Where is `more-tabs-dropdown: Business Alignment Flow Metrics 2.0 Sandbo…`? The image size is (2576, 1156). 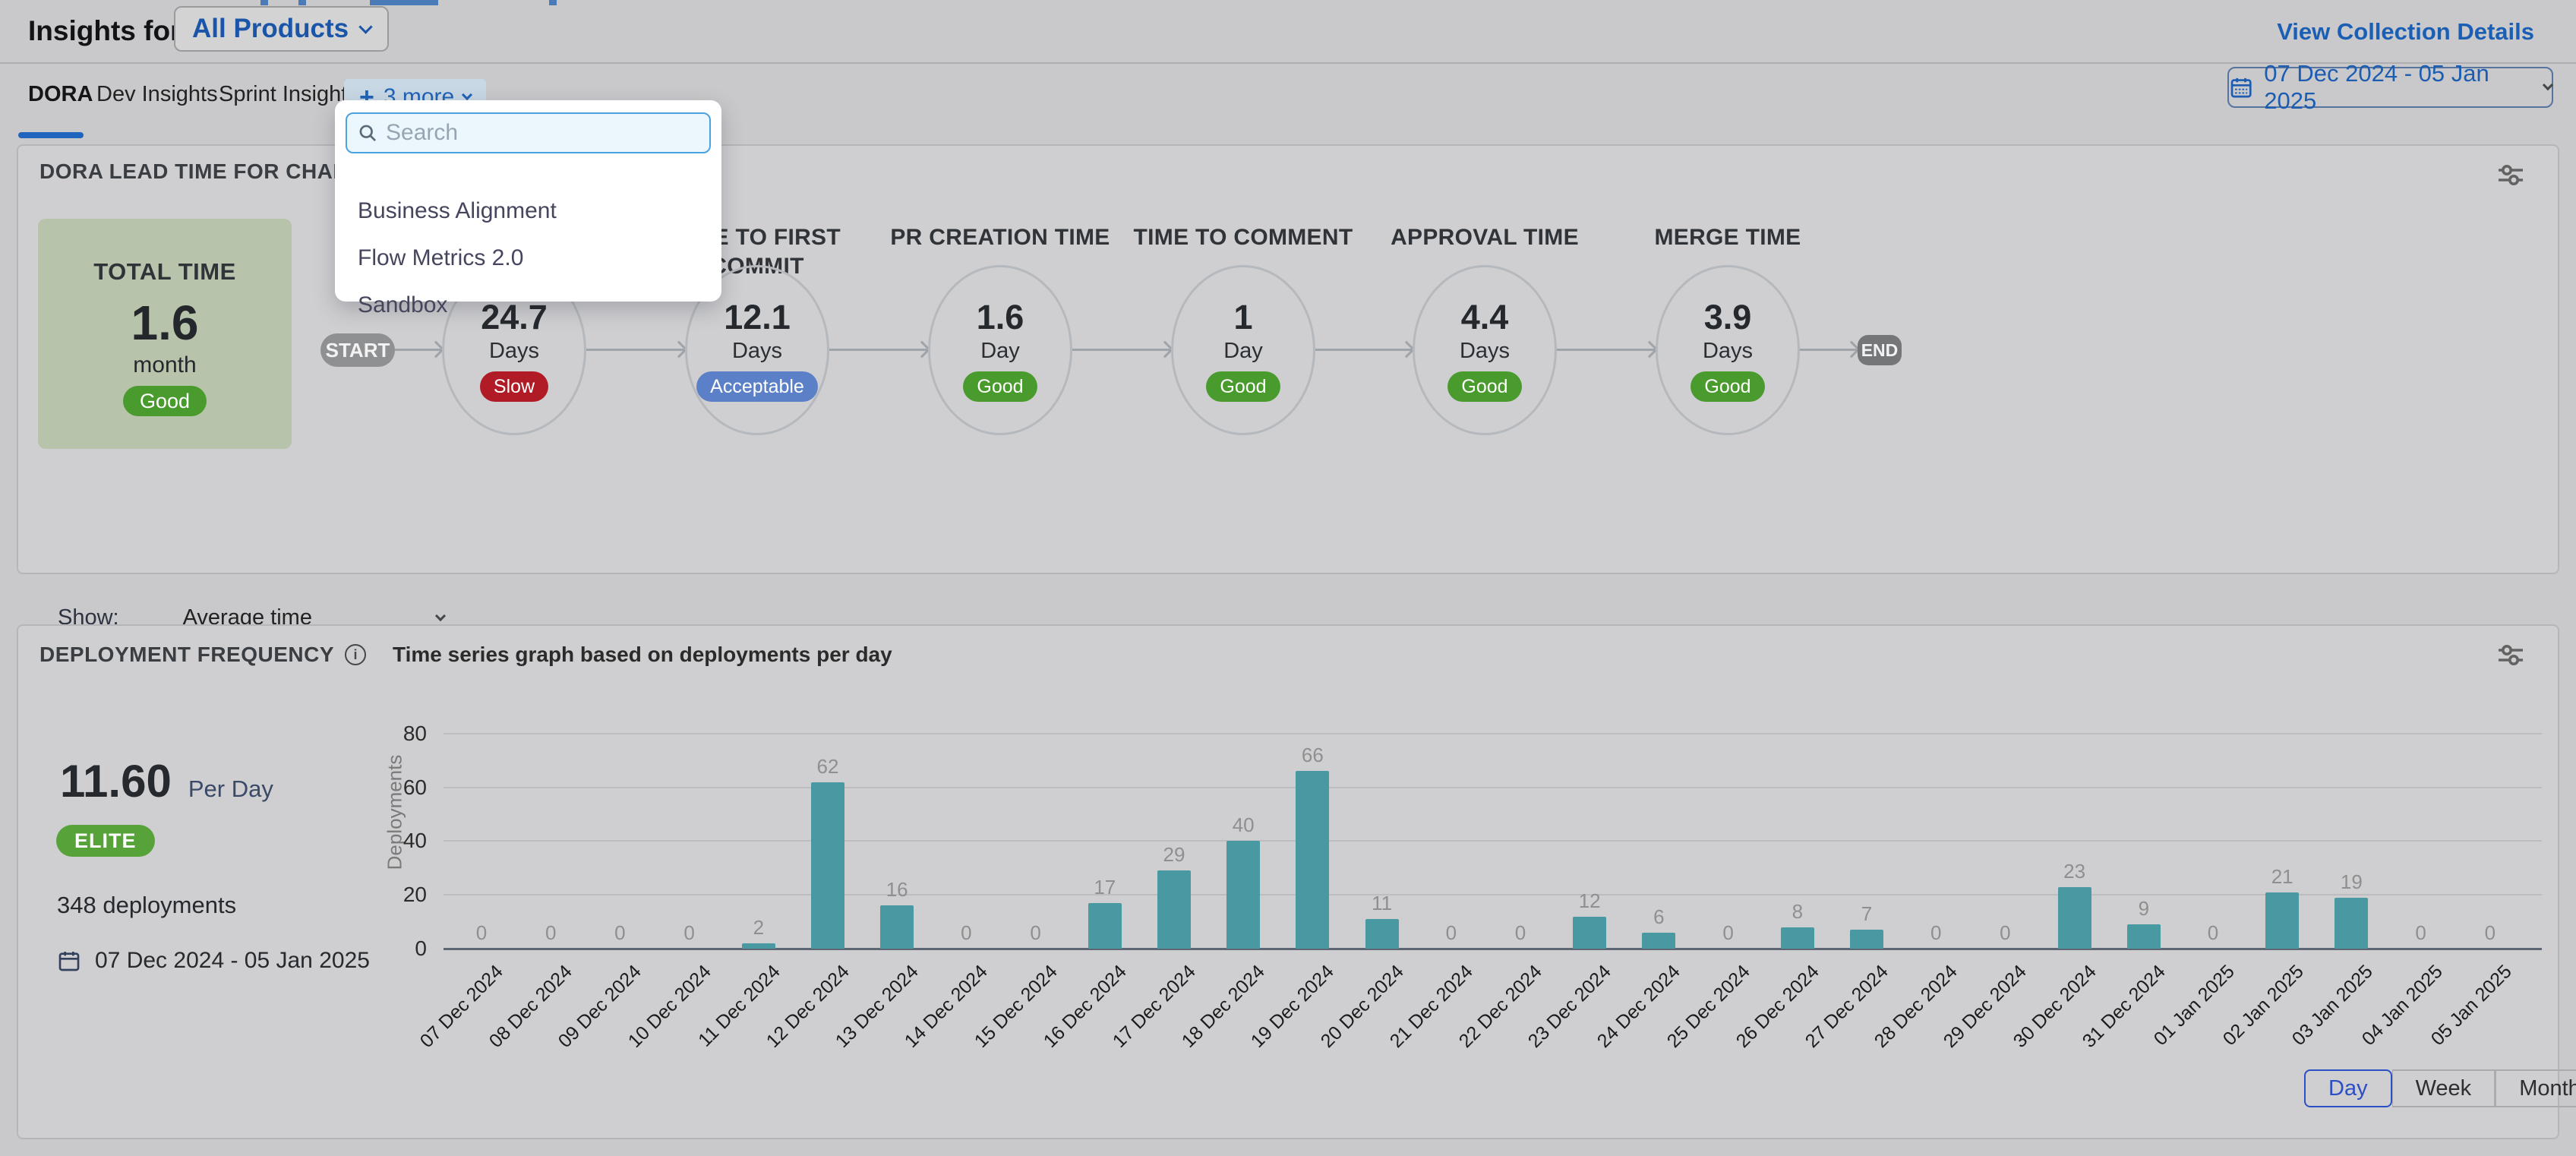 more-tabs-dropdown: Business Alignment Flow Metrics 2.0 Sandbo… is located at coordinates (528, 208).